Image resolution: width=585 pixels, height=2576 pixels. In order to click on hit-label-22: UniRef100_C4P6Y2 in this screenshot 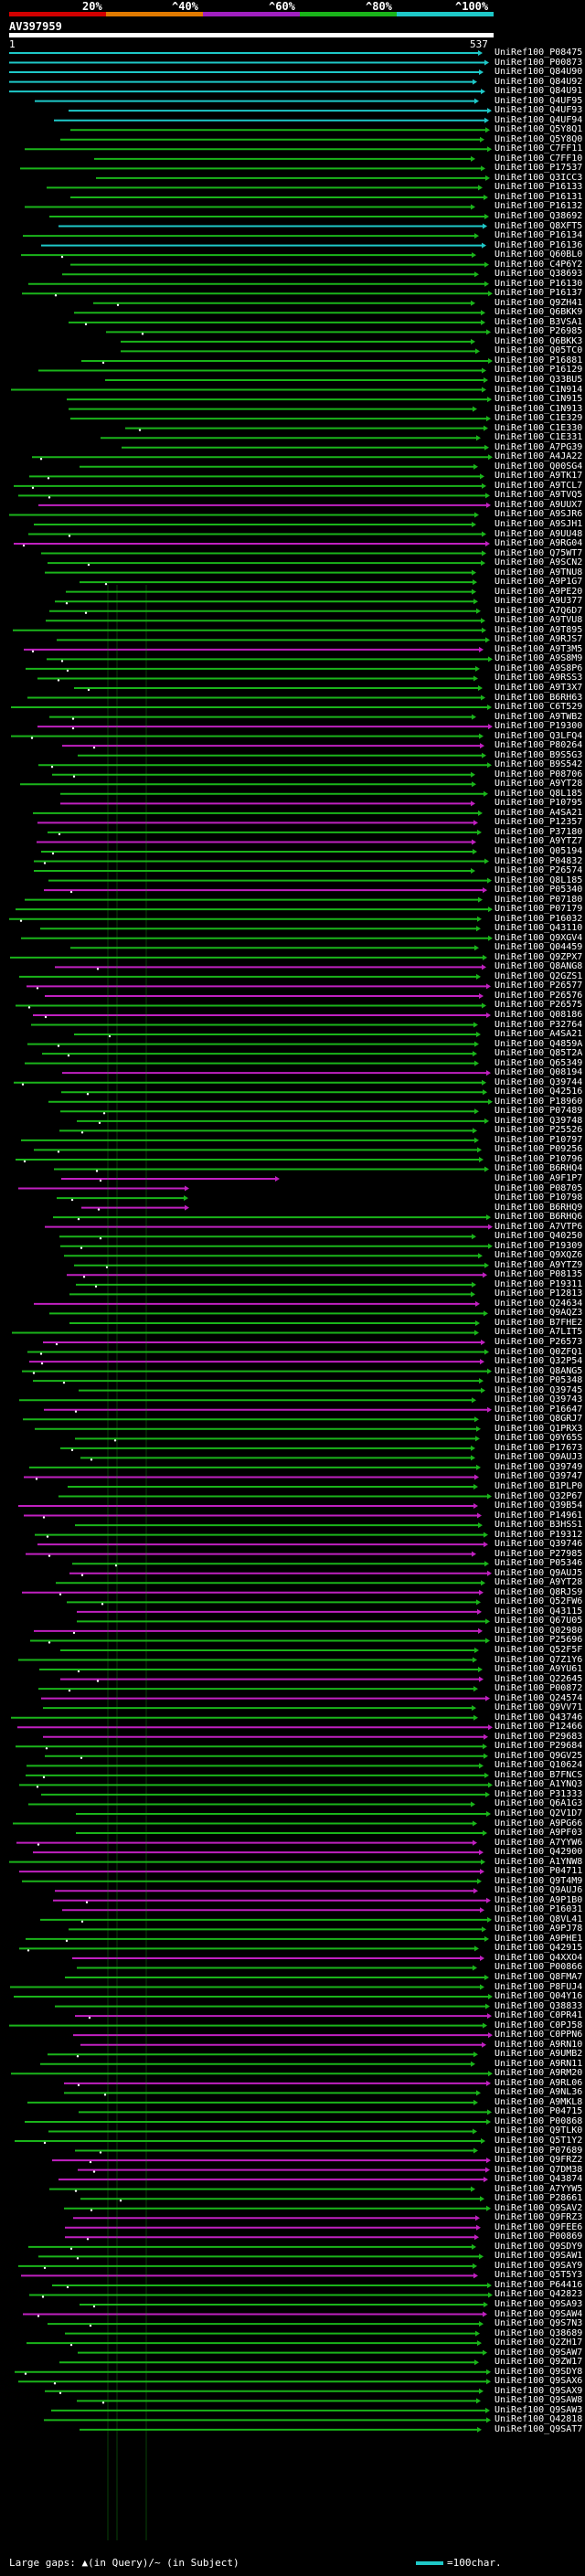, I will do `click(539, 264)`.